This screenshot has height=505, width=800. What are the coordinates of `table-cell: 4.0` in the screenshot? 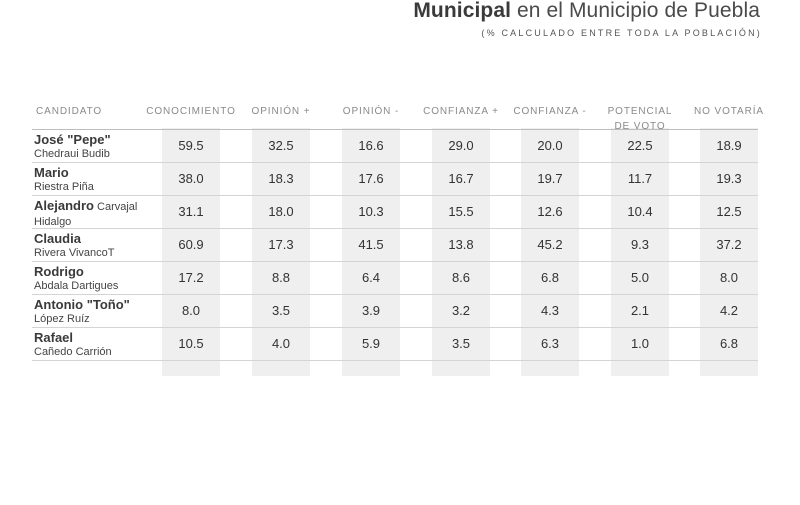 It's located at (281, 343).